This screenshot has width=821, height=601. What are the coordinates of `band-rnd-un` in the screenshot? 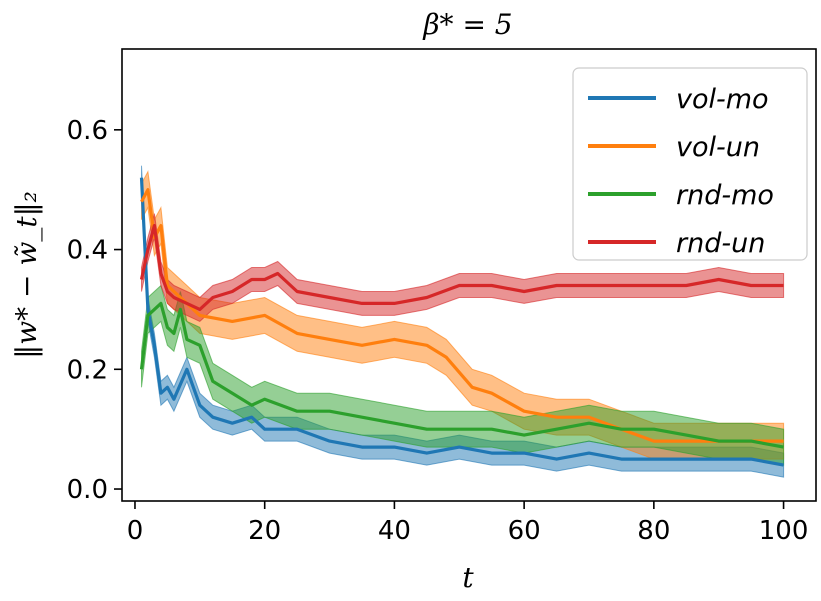 It's located at (463, 267).